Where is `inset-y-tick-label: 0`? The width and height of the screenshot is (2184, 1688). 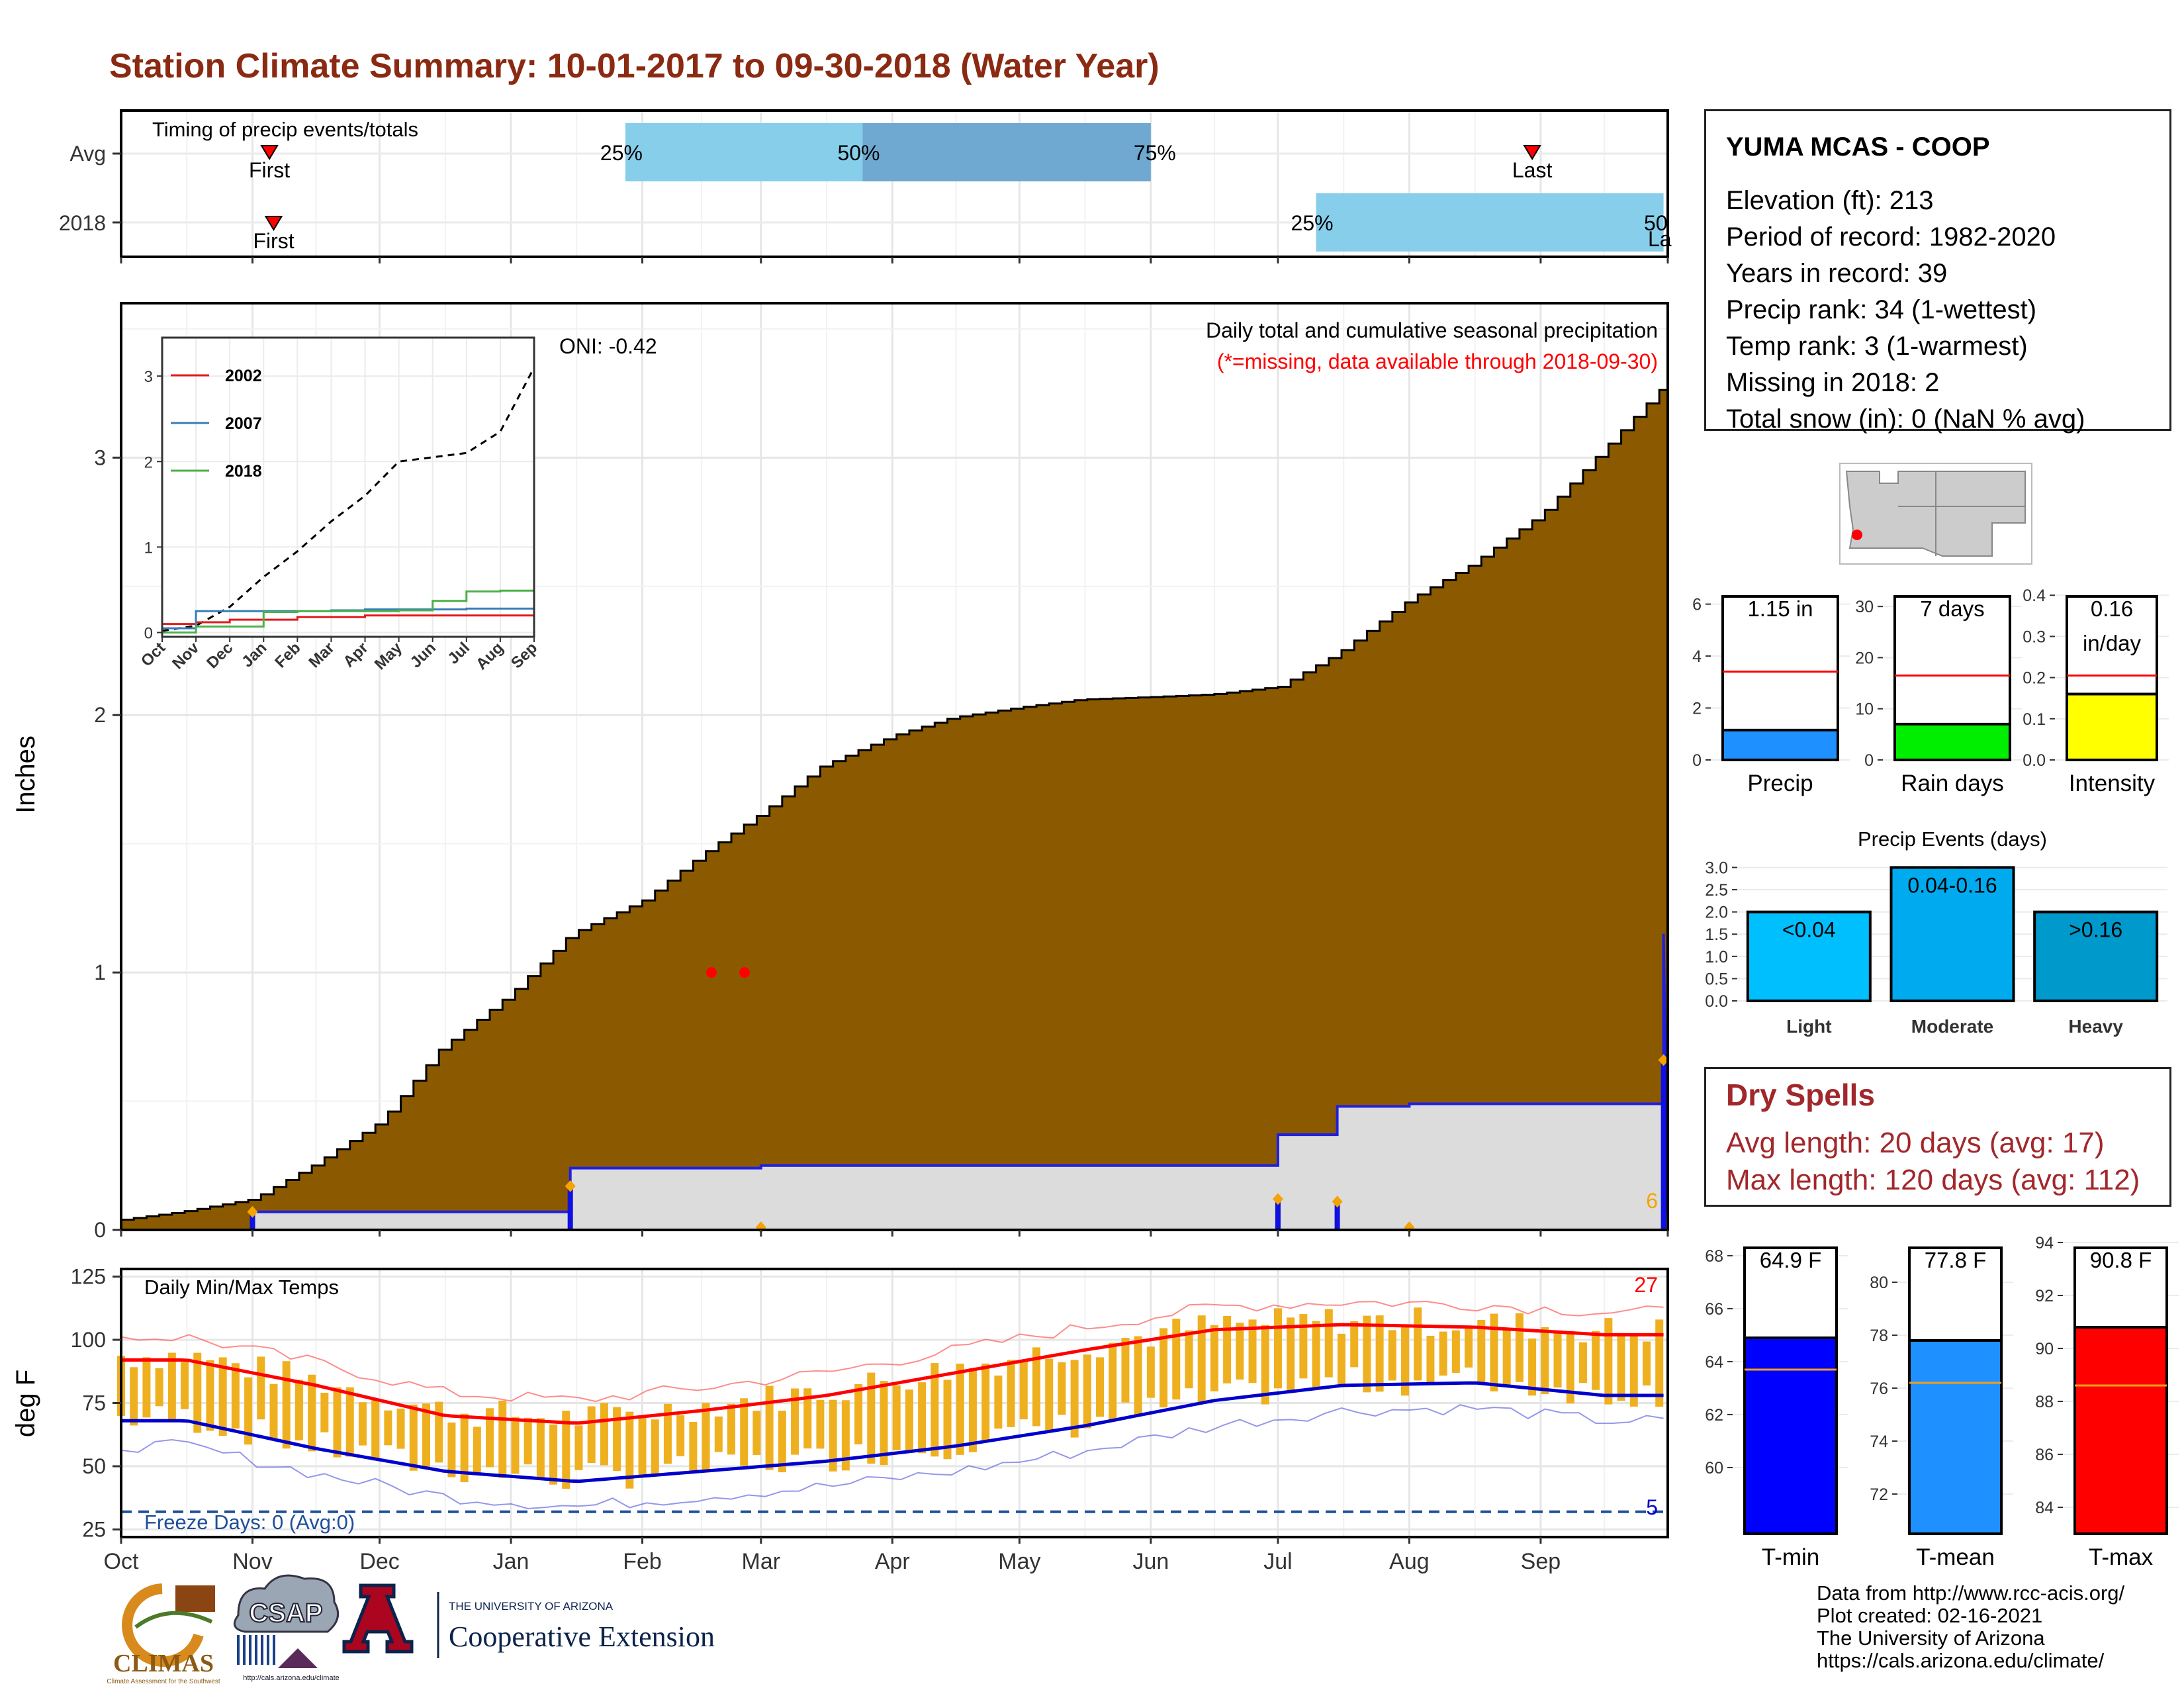 inset-y-tick-label: 0 is located at coordinates (148, 634).